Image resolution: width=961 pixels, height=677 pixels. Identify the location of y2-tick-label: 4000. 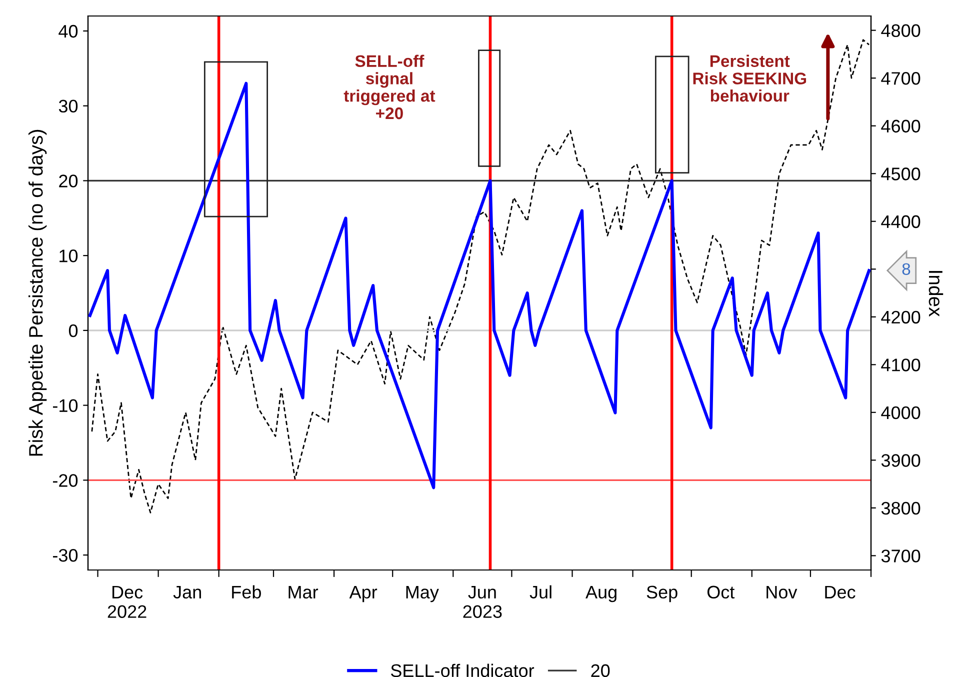
(900, 413).